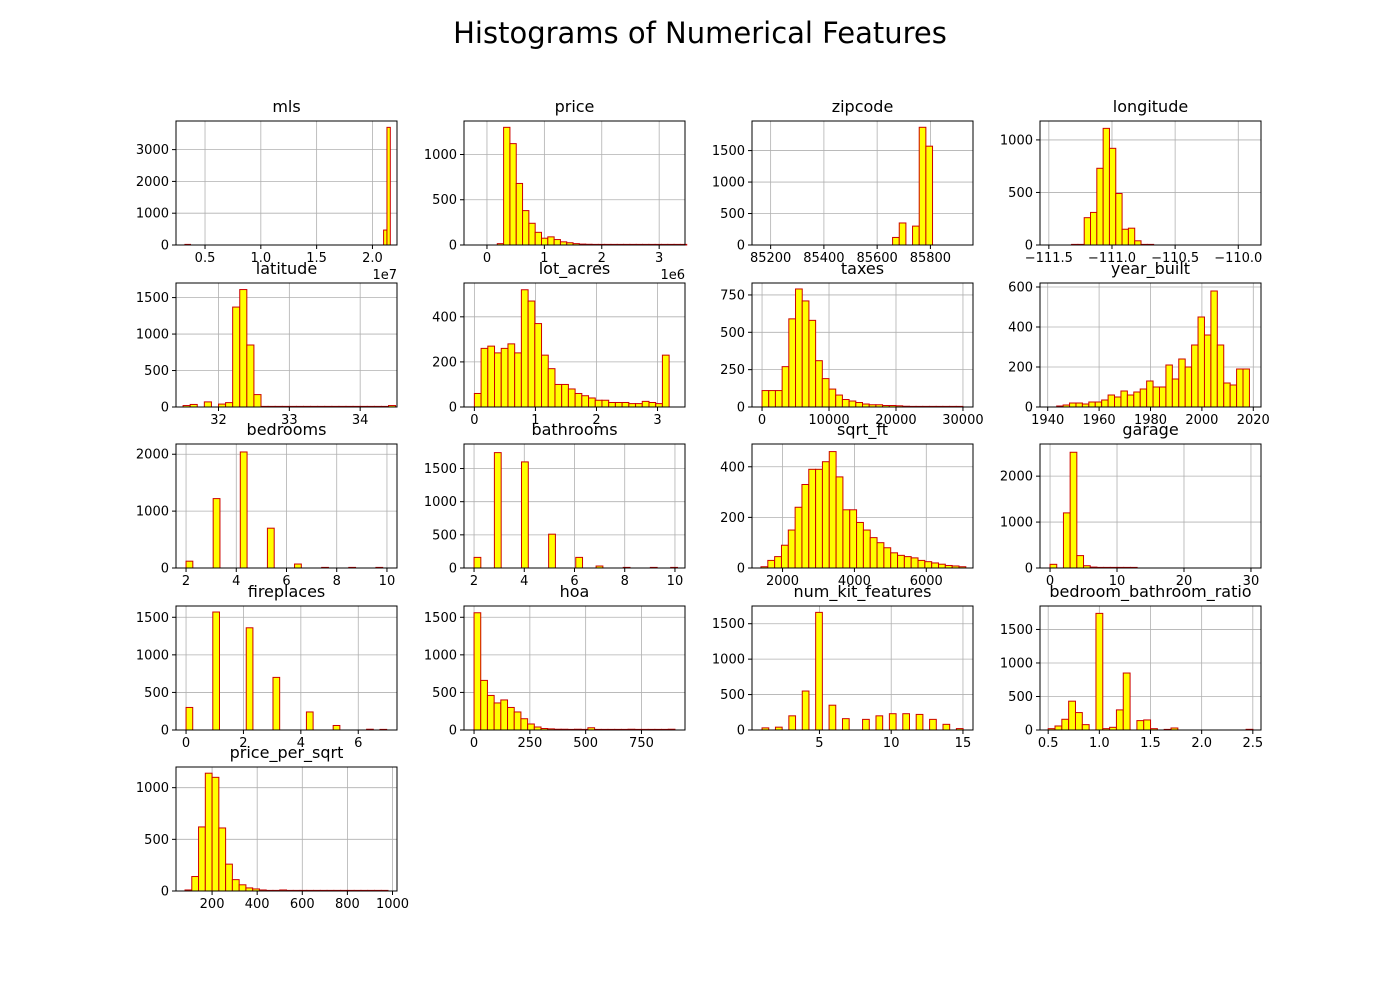 This screenshot has height=1005, width=1400. Describe the element at coordinates (828, 420) in the screenshot. I see `x-tick-label: 10000` at that location.